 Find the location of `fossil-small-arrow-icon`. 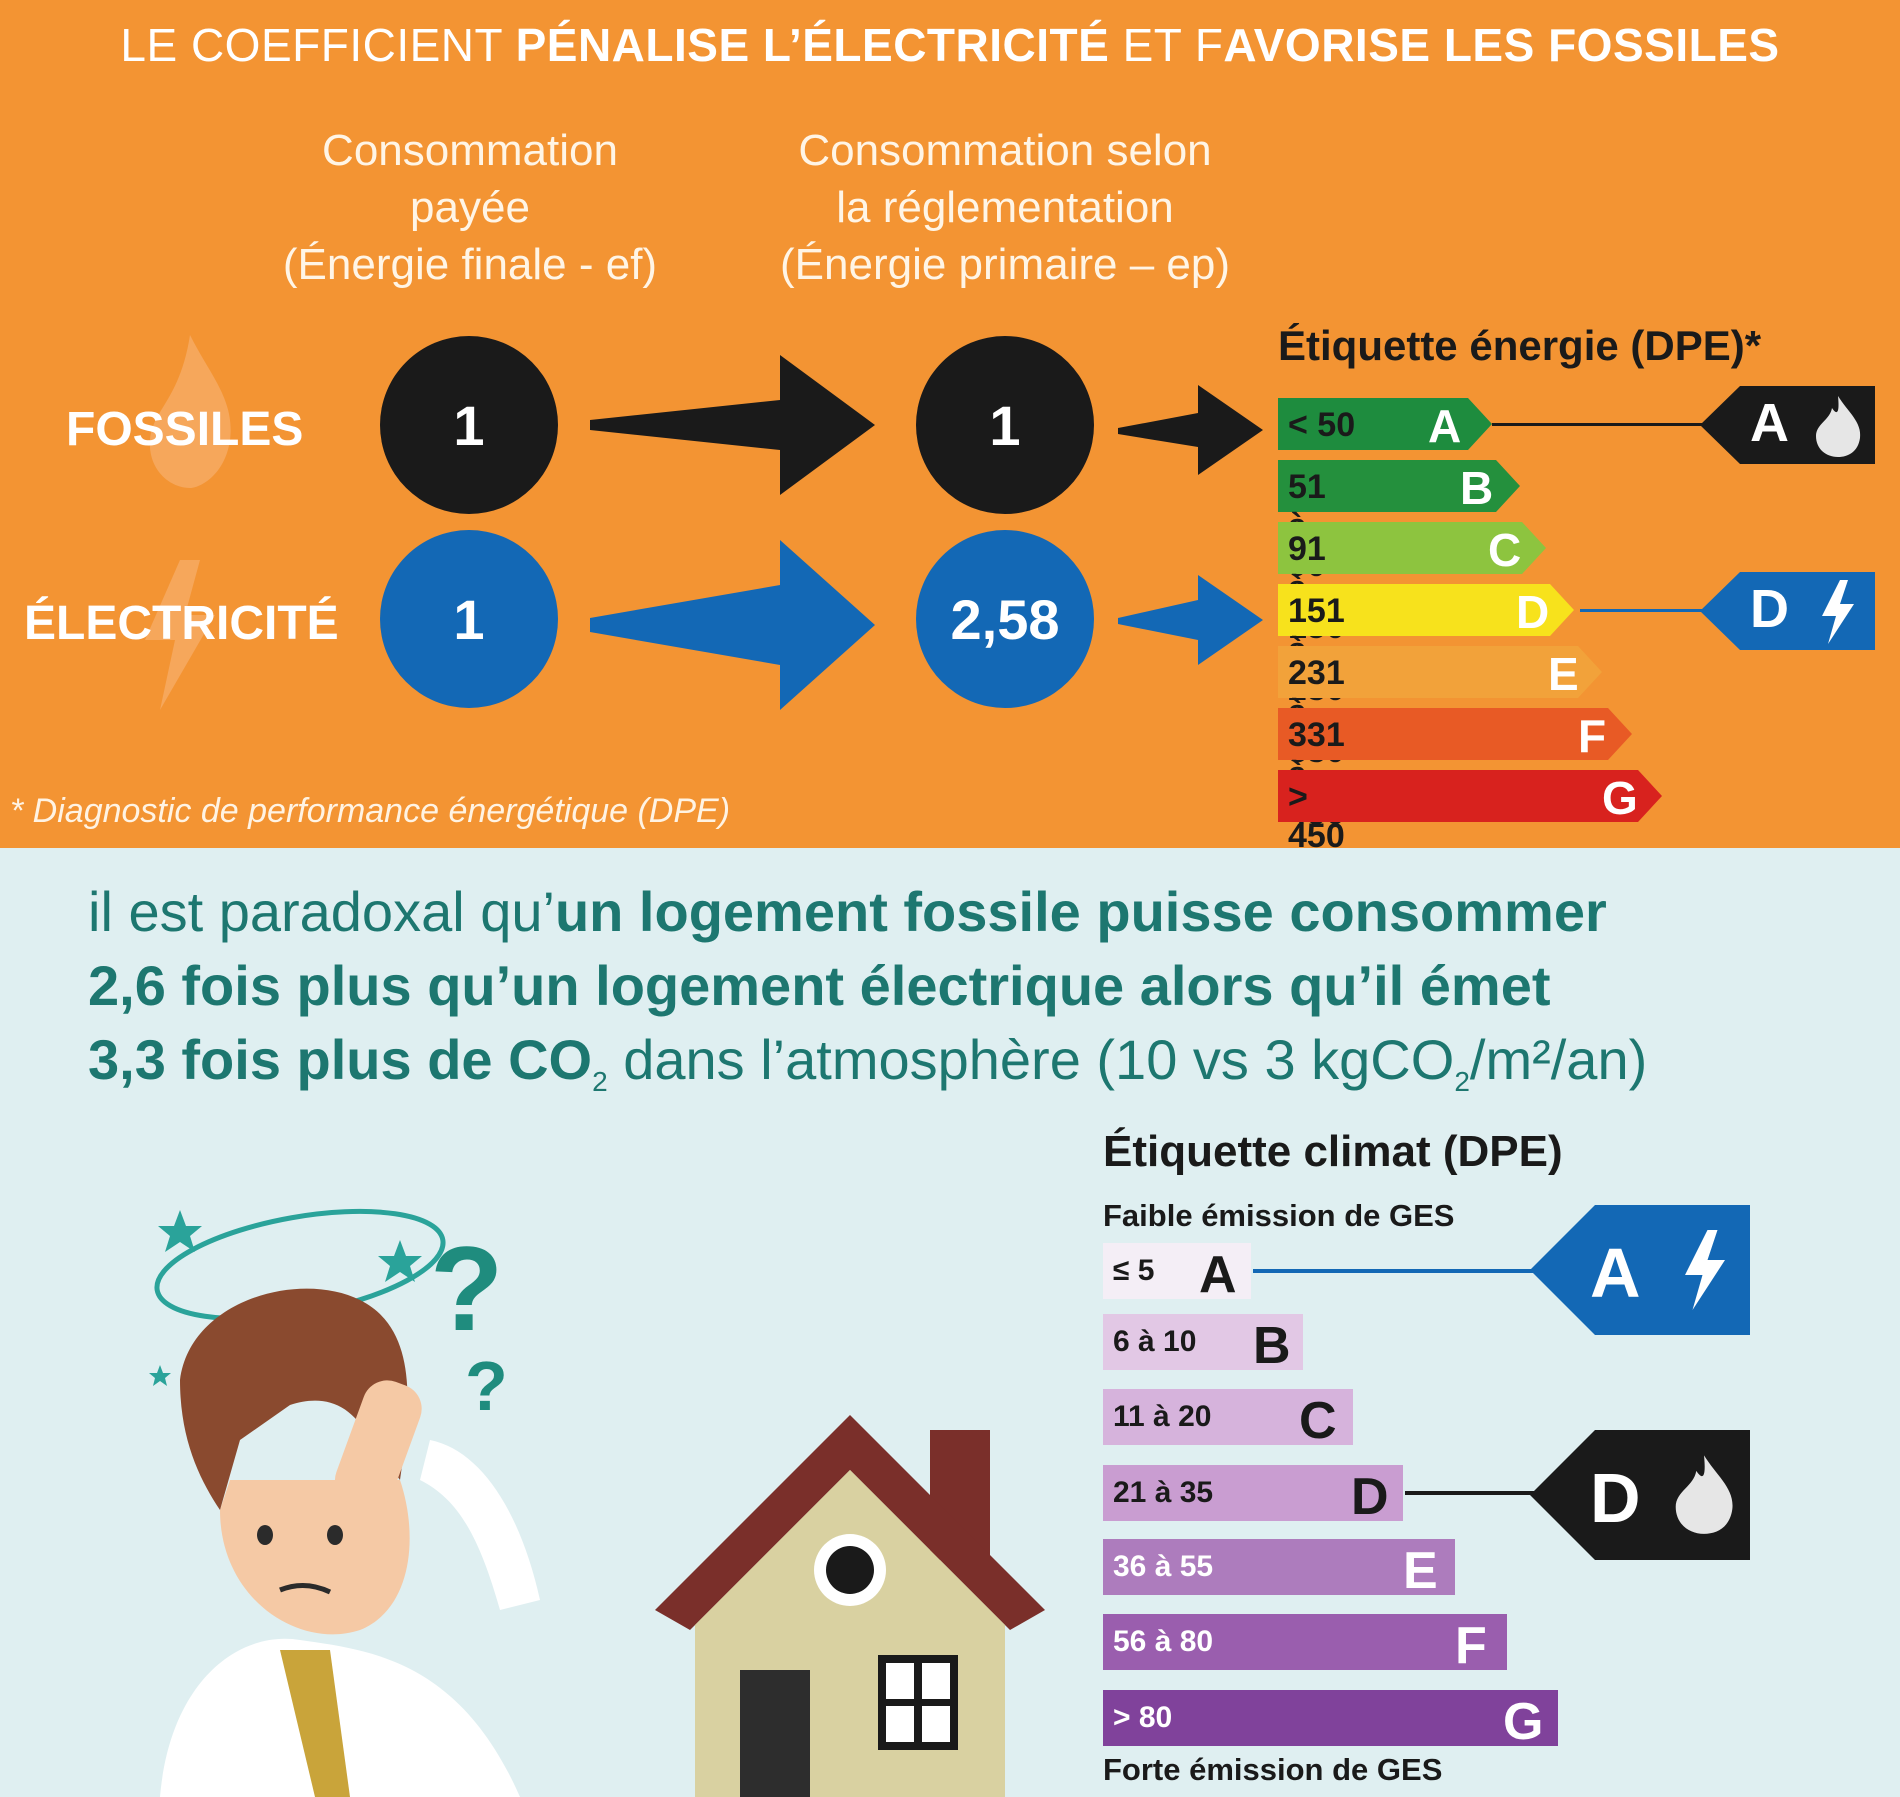

fossil-small-arrow-icon is located at coordinates (1190, 430).